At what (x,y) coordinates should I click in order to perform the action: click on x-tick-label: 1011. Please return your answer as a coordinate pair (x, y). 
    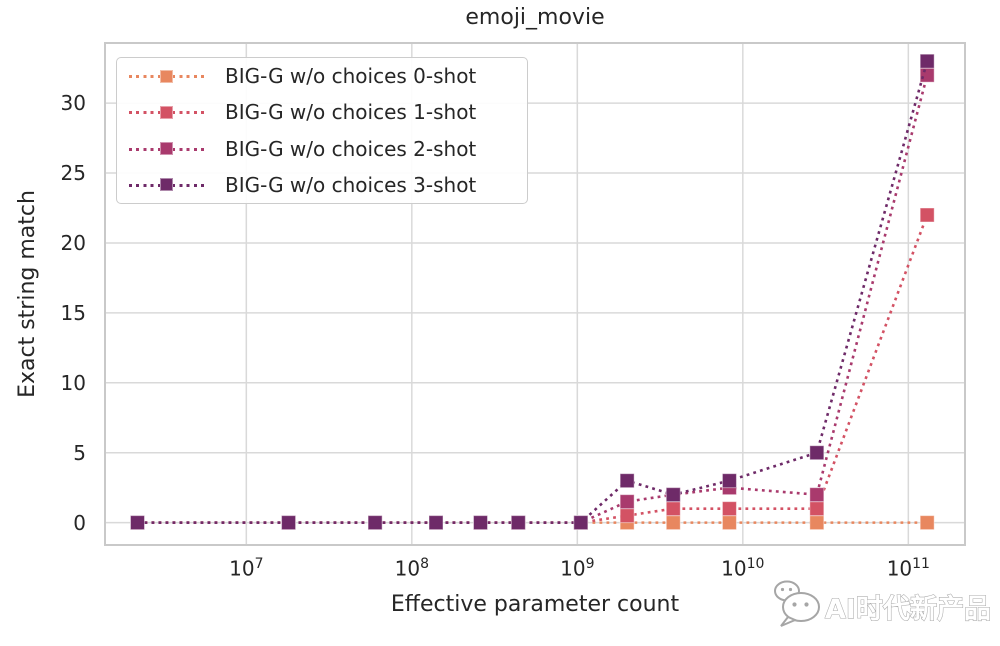
    Looking at the image, I should click on (908, 568).